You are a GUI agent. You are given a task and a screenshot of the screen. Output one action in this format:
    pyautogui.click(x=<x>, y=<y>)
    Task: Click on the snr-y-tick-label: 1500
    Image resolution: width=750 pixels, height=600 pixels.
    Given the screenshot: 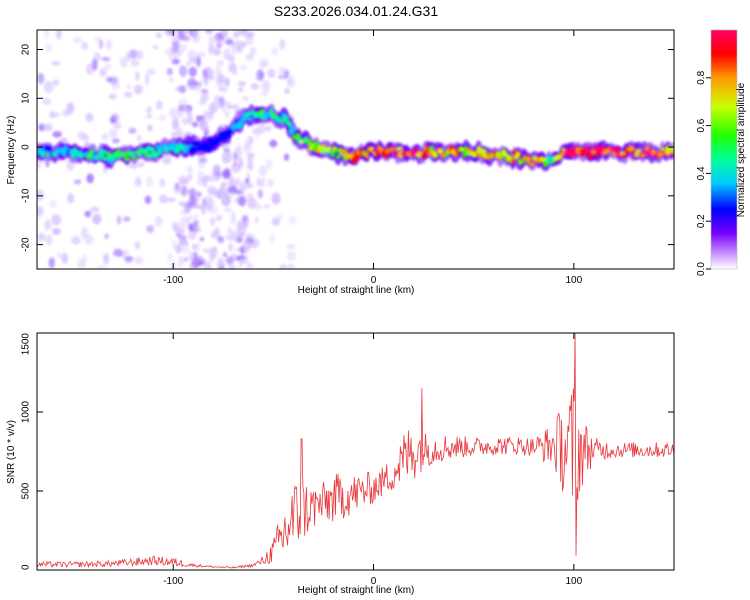 What is the action you would take?
    pyautogui.click(x=26, y=344)
    